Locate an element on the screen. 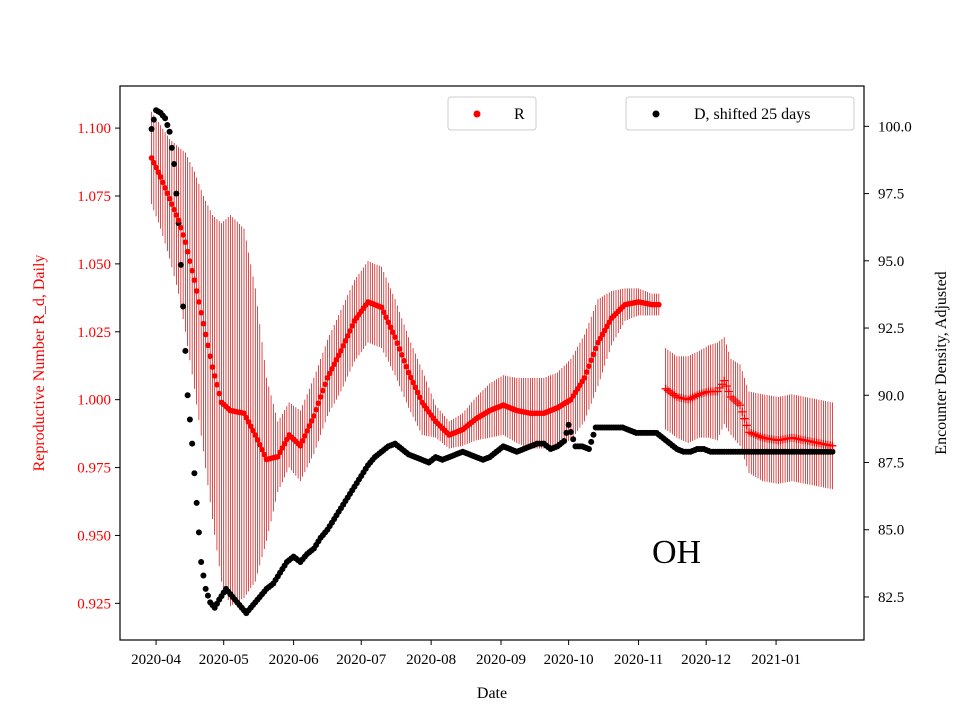 This screenshot has width=960, height=720. right-y-axis-ticks: 82.5 85.0 87.5 90.0 92.5 95.0 97.5 100.0 is located at coordinates (888, 362).